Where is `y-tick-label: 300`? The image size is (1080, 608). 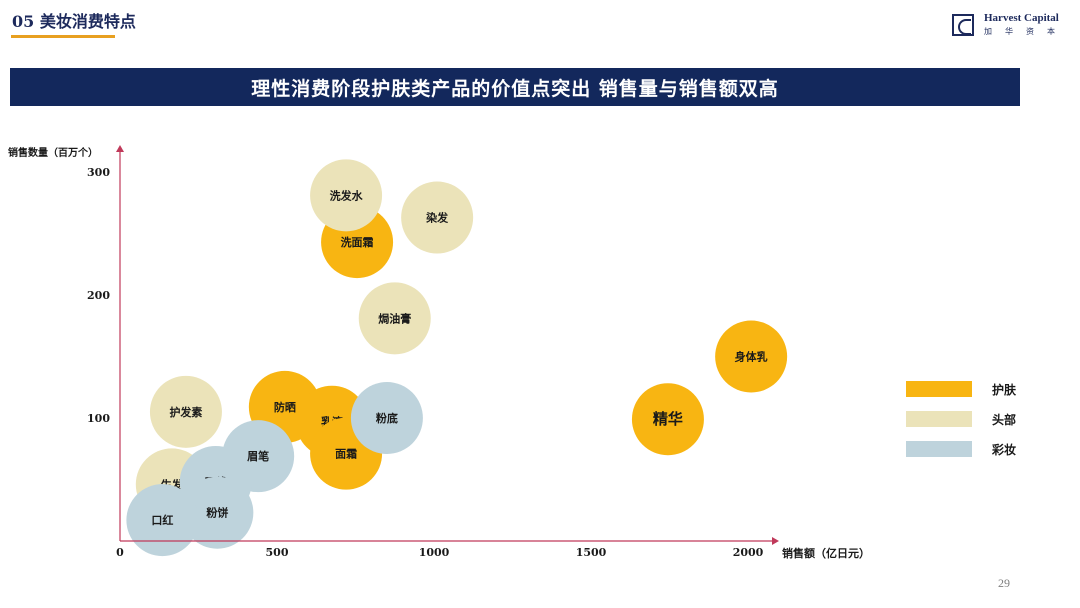
y-tick-label: 300 is located at coordinates (98, 172).